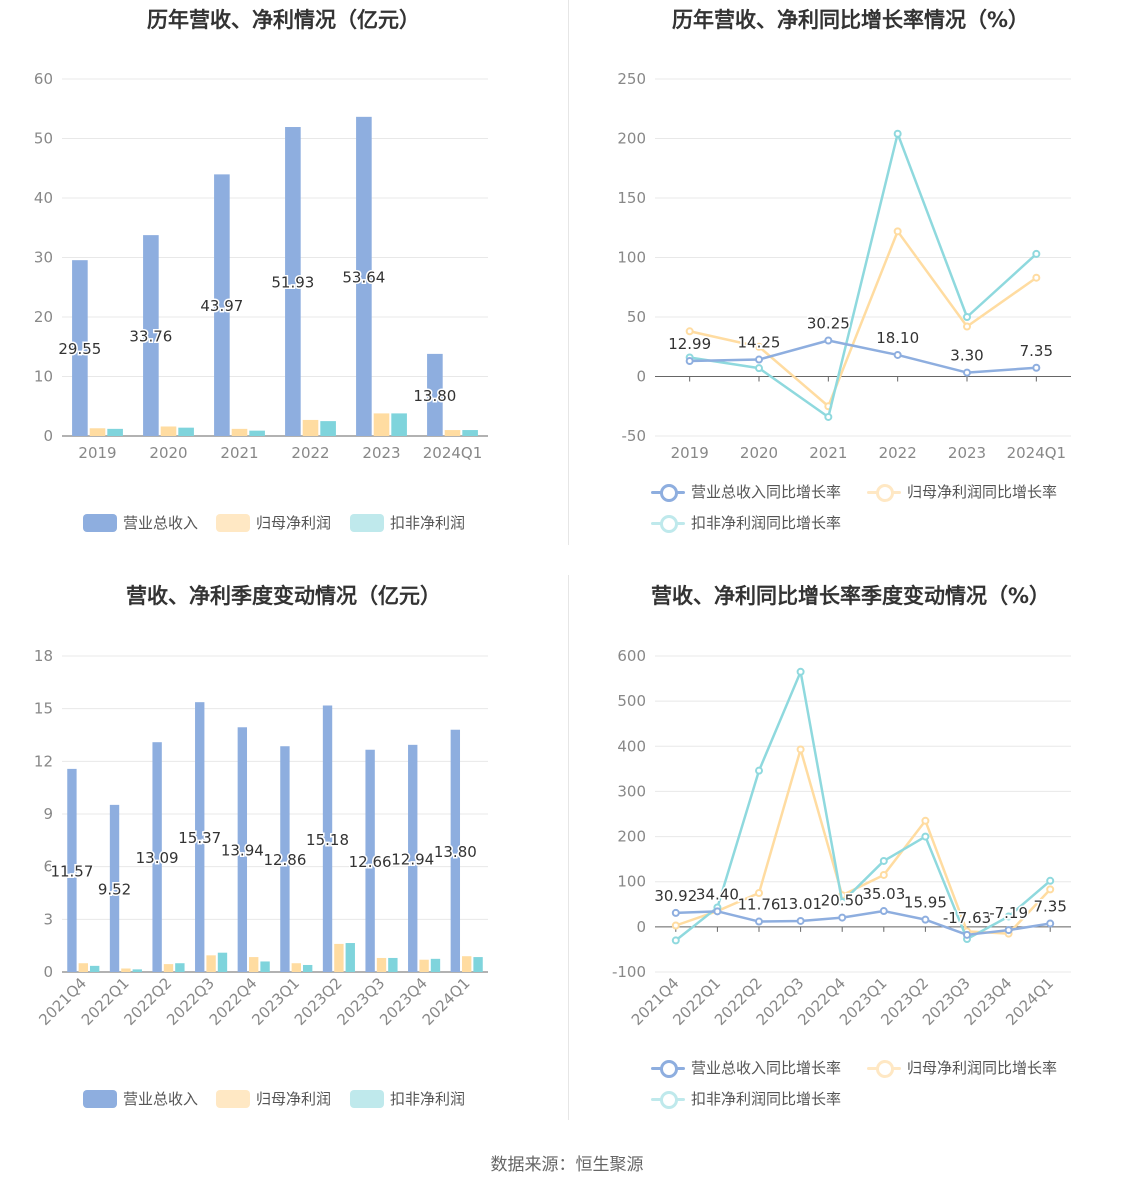  I want to click on x-tick-label: 2020, so click(759, 453).